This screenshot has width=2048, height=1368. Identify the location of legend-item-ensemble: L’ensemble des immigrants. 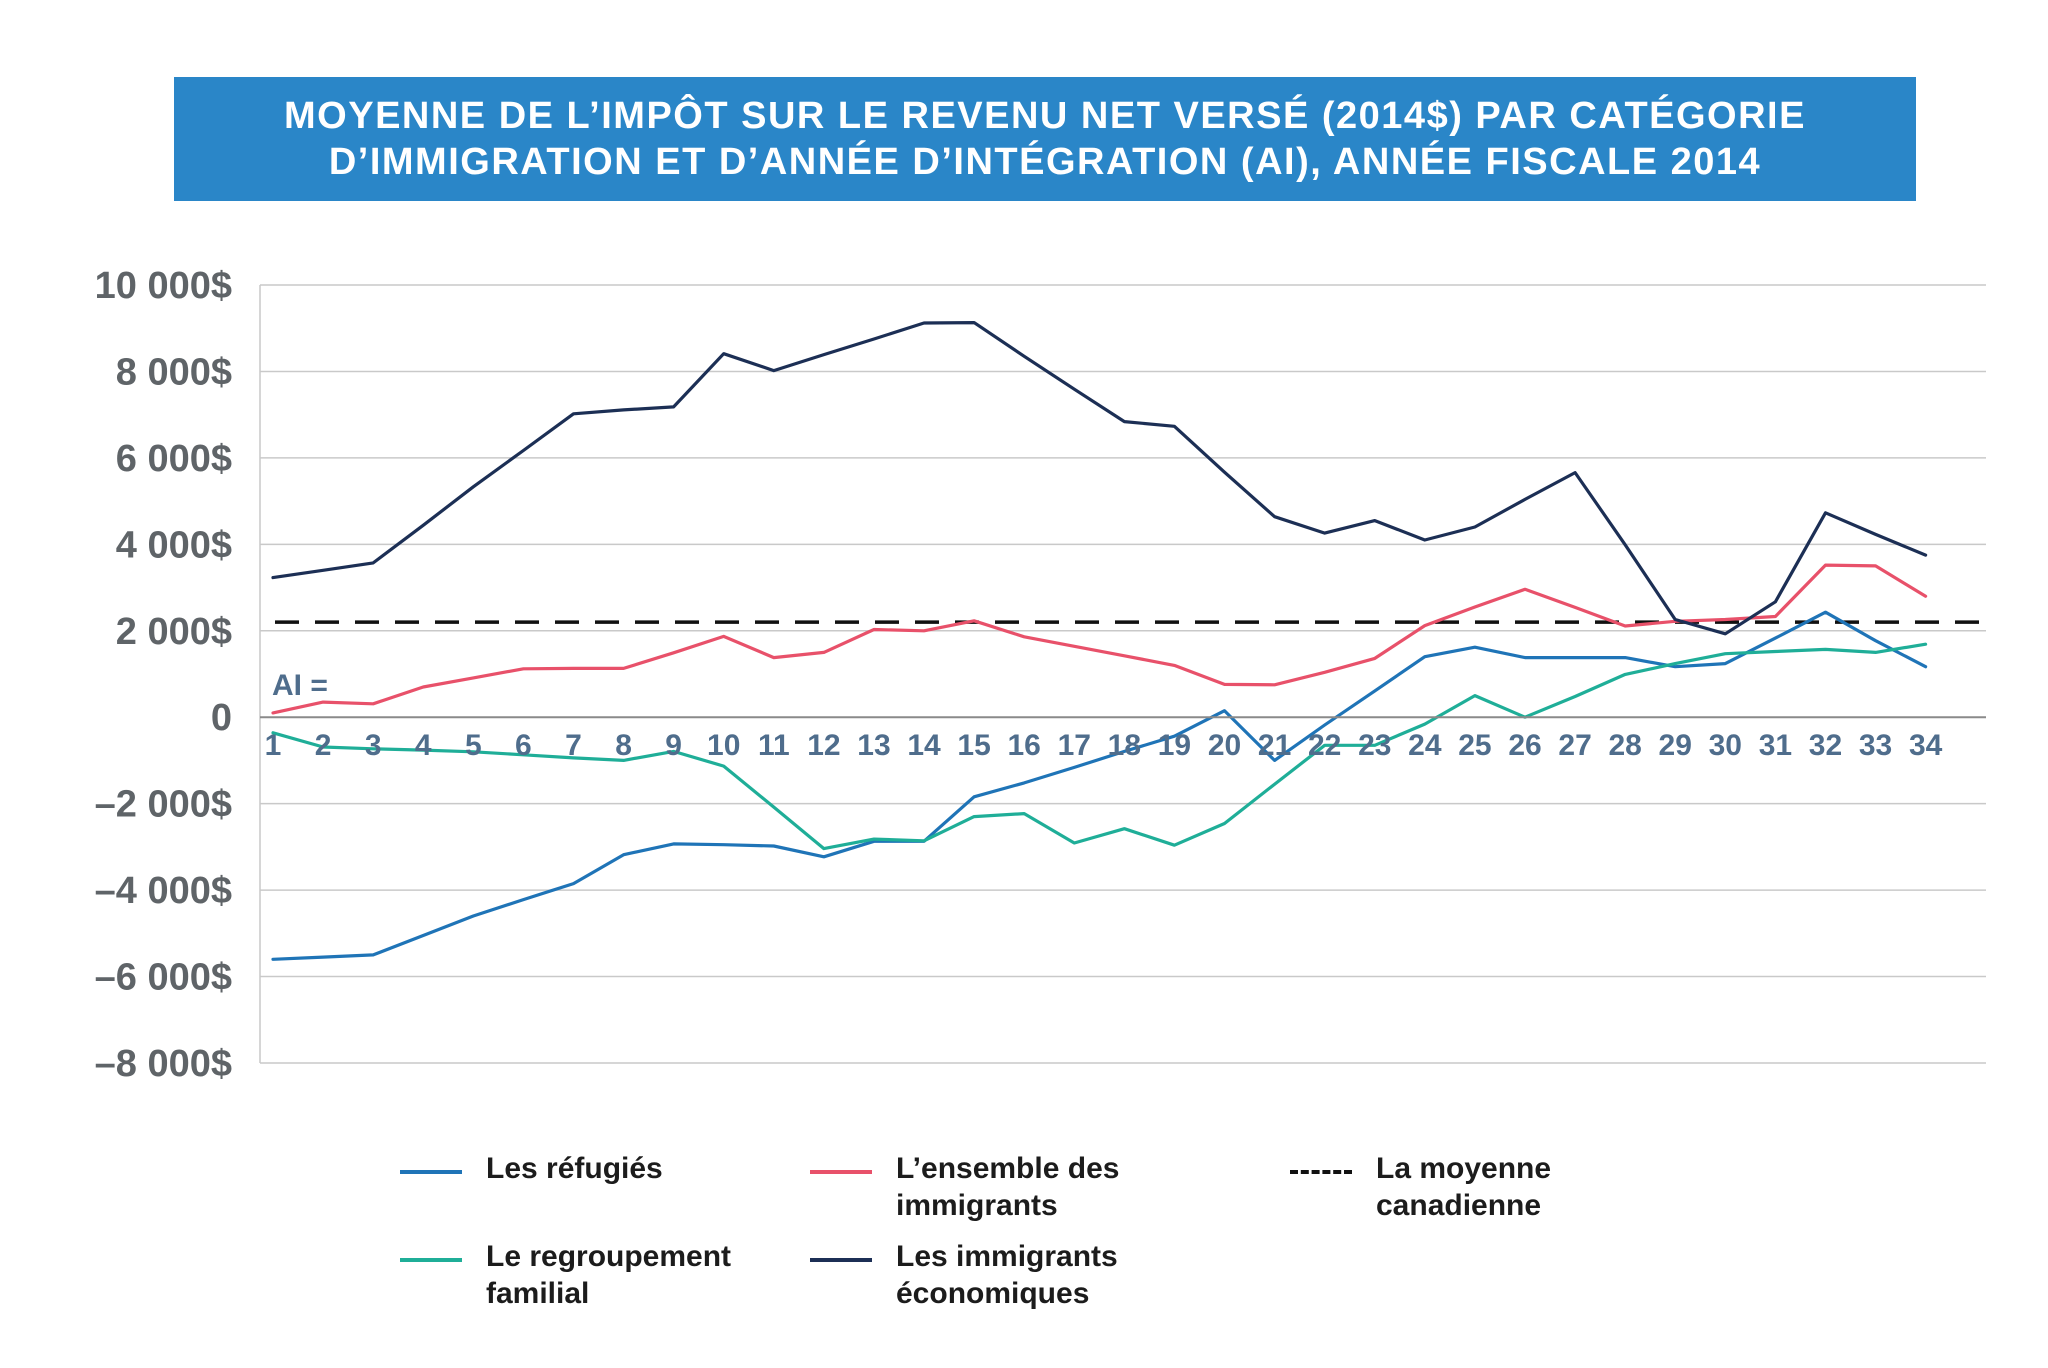
(1003, 1187).